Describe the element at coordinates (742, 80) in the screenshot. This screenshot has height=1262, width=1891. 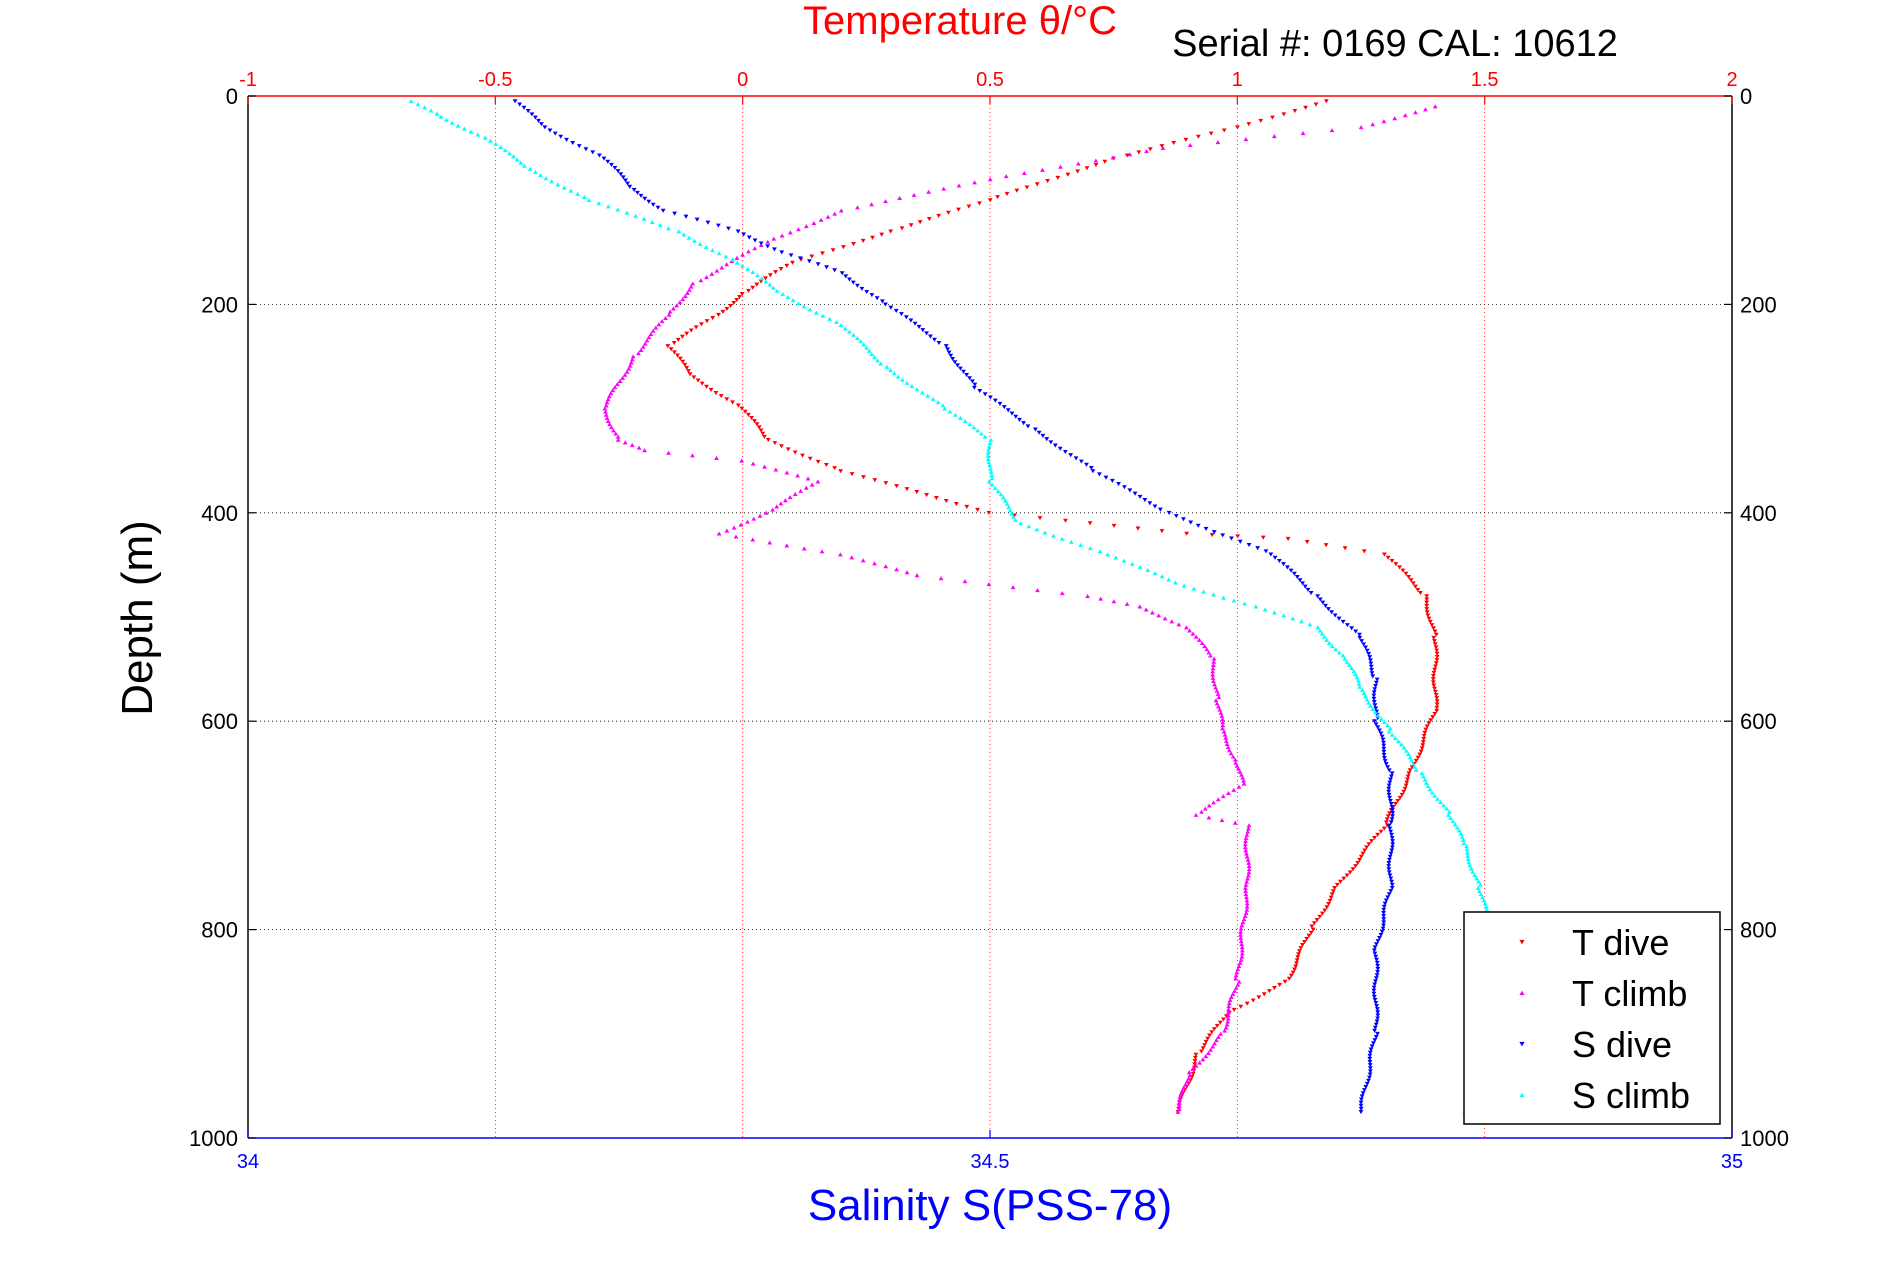
I see `top-tick-label: 0` at that location.